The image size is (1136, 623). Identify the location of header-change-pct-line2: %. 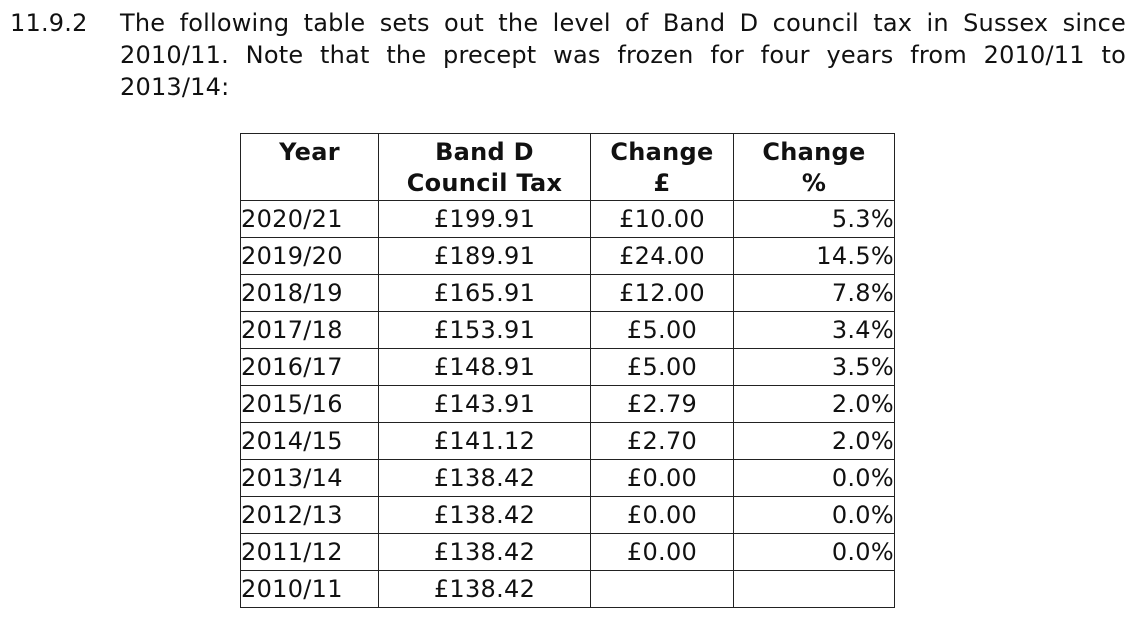
(814, 183).